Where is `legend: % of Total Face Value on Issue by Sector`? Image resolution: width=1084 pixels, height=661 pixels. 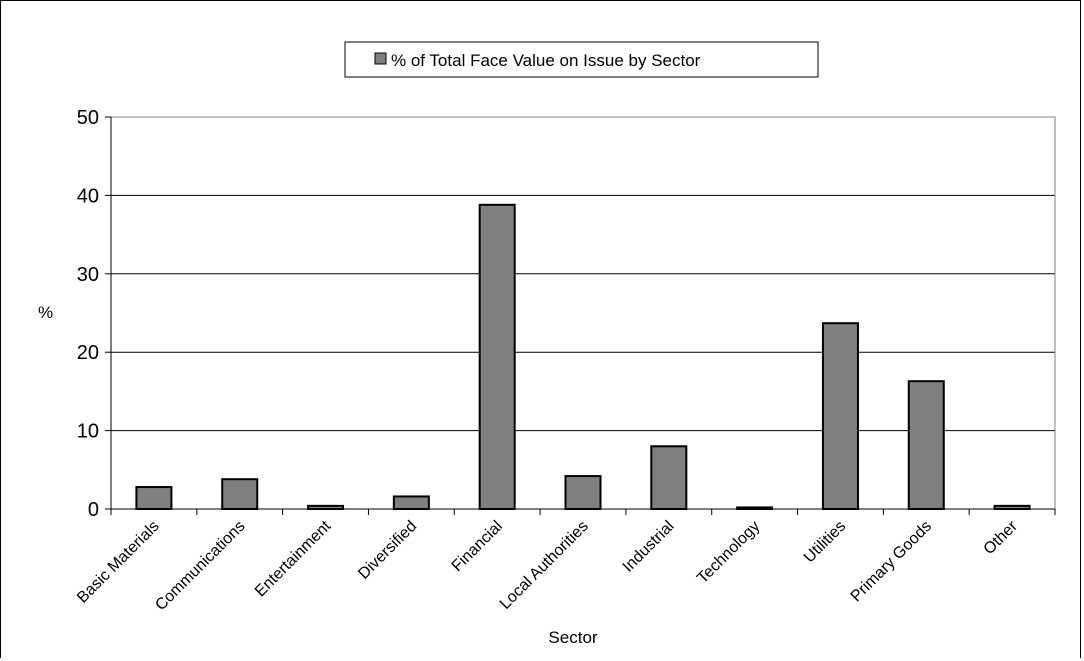
legend: % of Total Face Value on Issue by Sector is located at coordinates (581, 59).